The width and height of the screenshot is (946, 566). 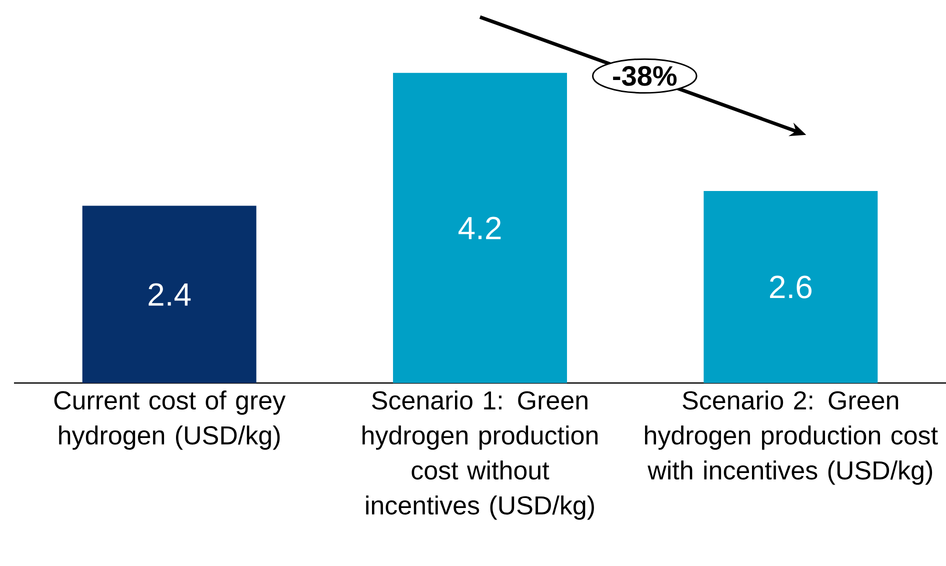 What do you see at coordinates (791, 437) in the screenshot?
I see `x-tick-label: Scenario 2: Green hydrogen production cost with incentives (USD/kg)` at bounding box center [791, 437].